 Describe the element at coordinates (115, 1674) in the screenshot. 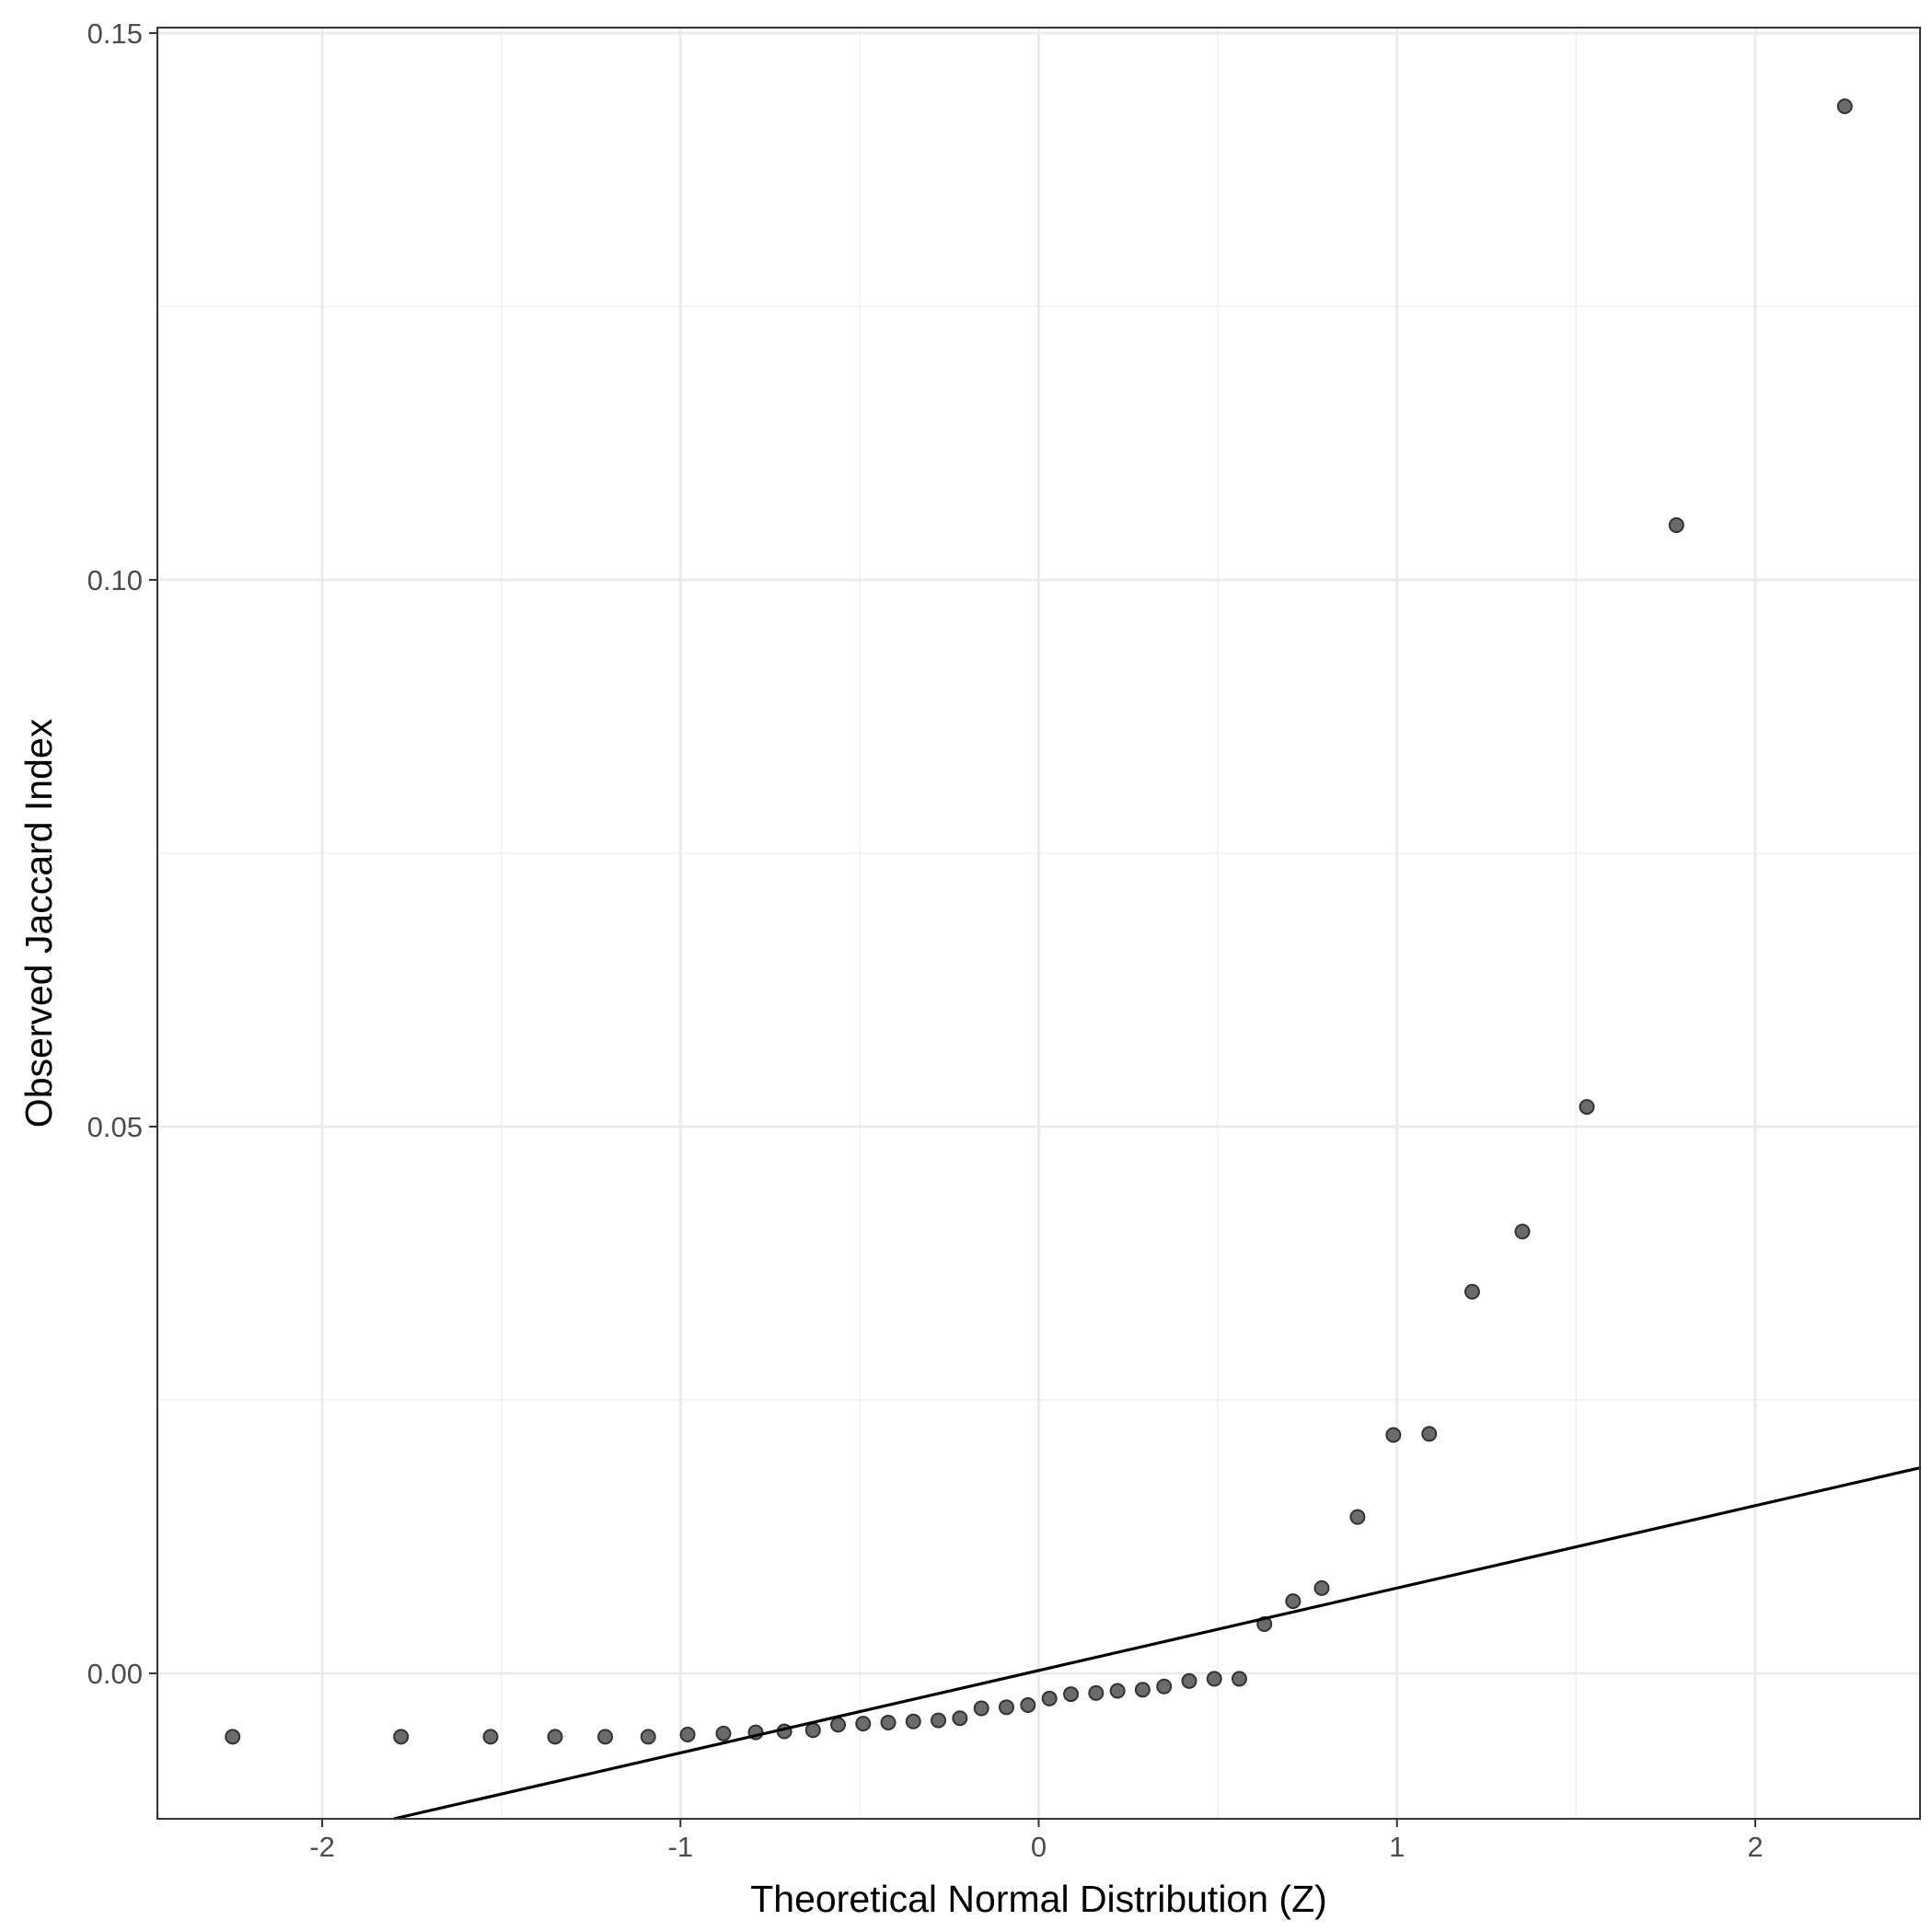

I see `y-tick-label: 0.00` at that location.